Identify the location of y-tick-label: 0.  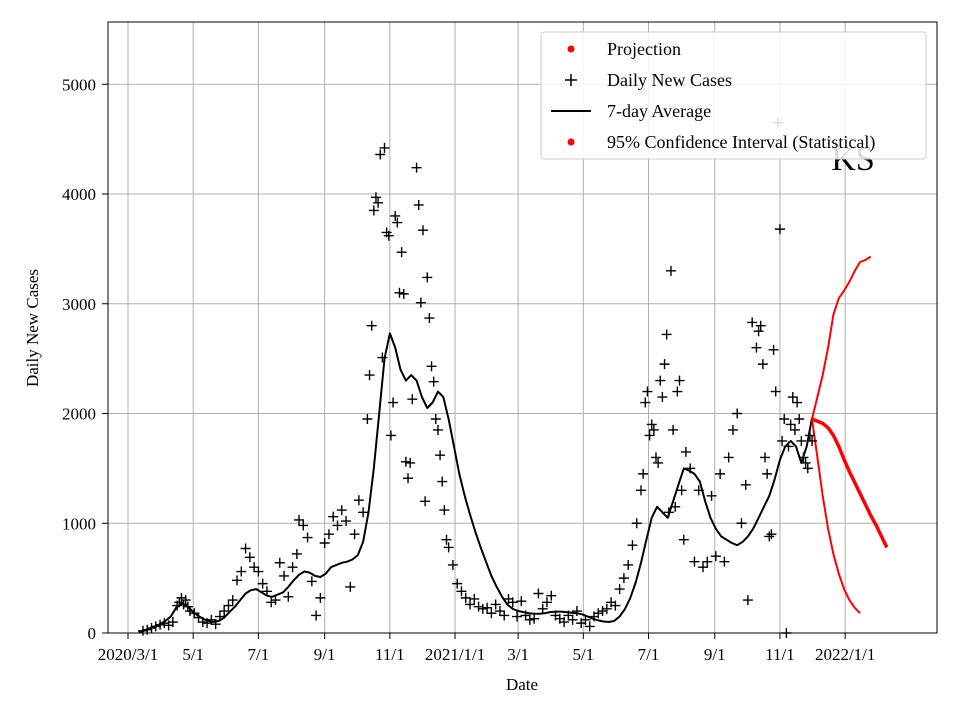
(92, 633).